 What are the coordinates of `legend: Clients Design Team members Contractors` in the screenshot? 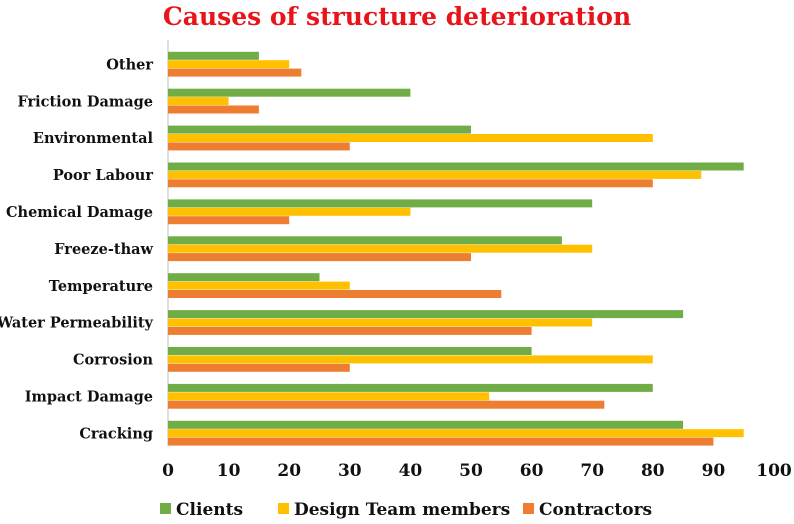 It's located at (406, 510).